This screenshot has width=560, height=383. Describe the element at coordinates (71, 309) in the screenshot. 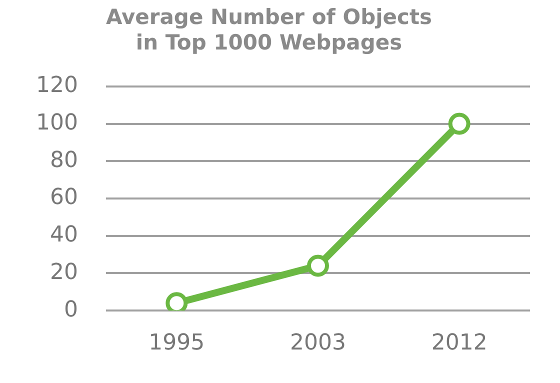

I see `y-tick-label: 0` at that location.